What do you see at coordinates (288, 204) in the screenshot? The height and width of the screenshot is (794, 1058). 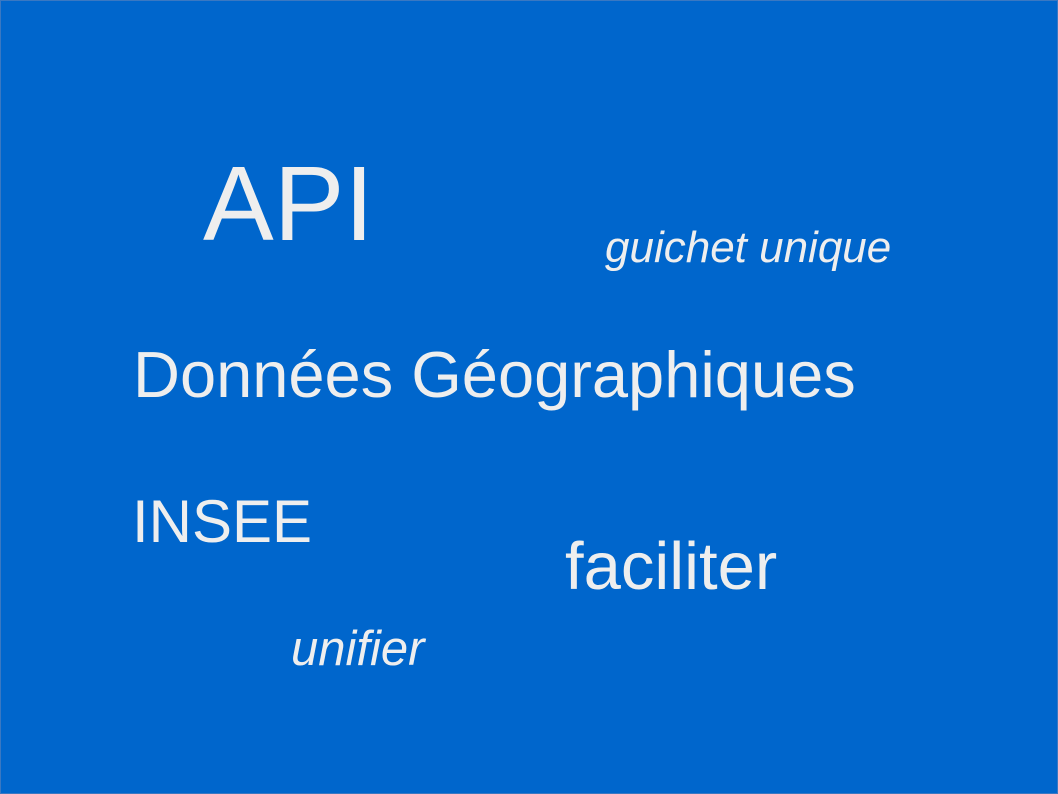 I see `word-api: API` at bounding box center [288, 204].